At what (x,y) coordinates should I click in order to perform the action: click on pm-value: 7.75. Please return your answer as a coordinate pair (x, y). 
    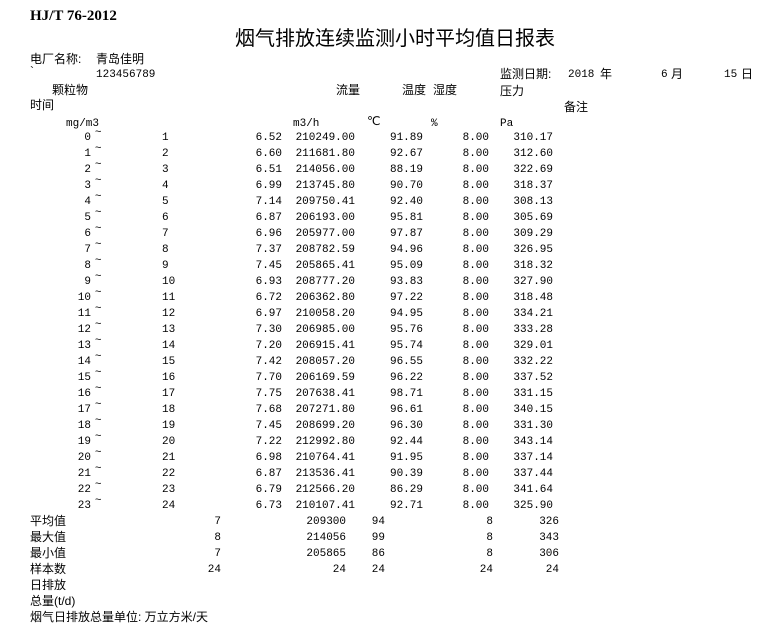
    Looking at the image, I should click on (268, 394).